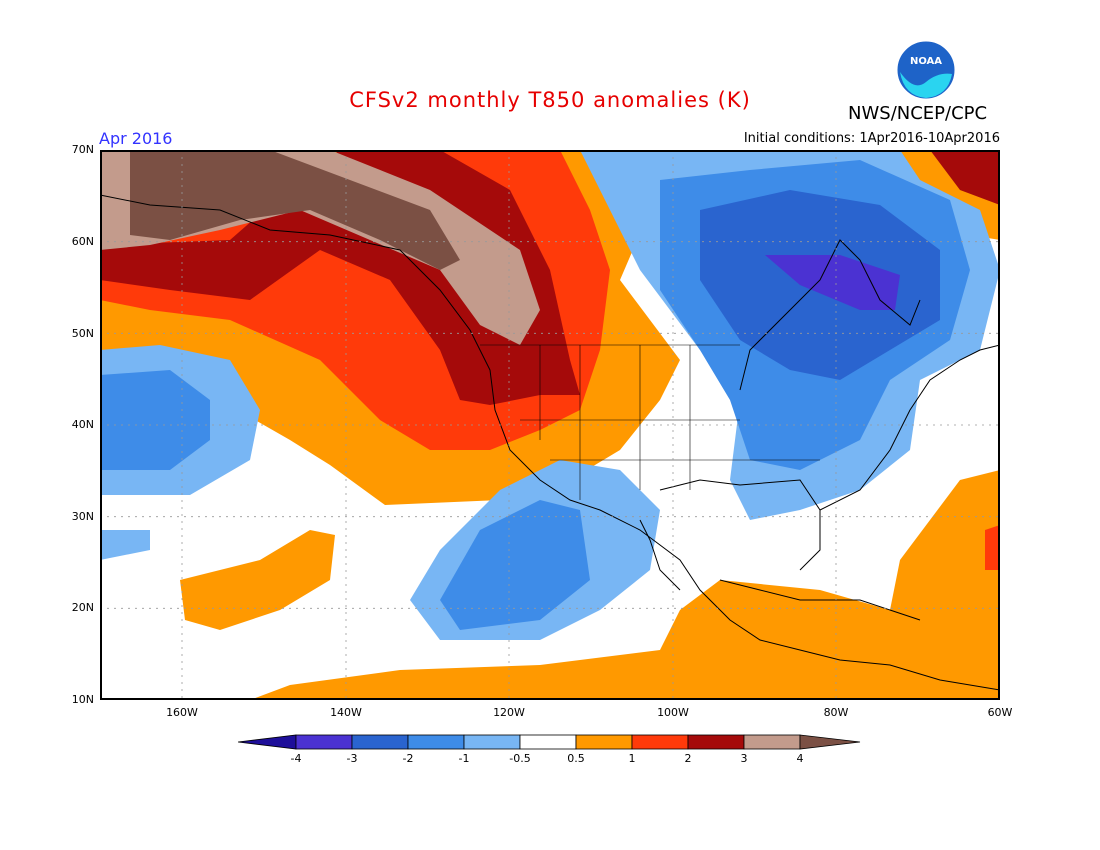 The width and height of the screenshot is (1100, 850). I want to click on lon-label-80w: 80W, so click(836, 712).